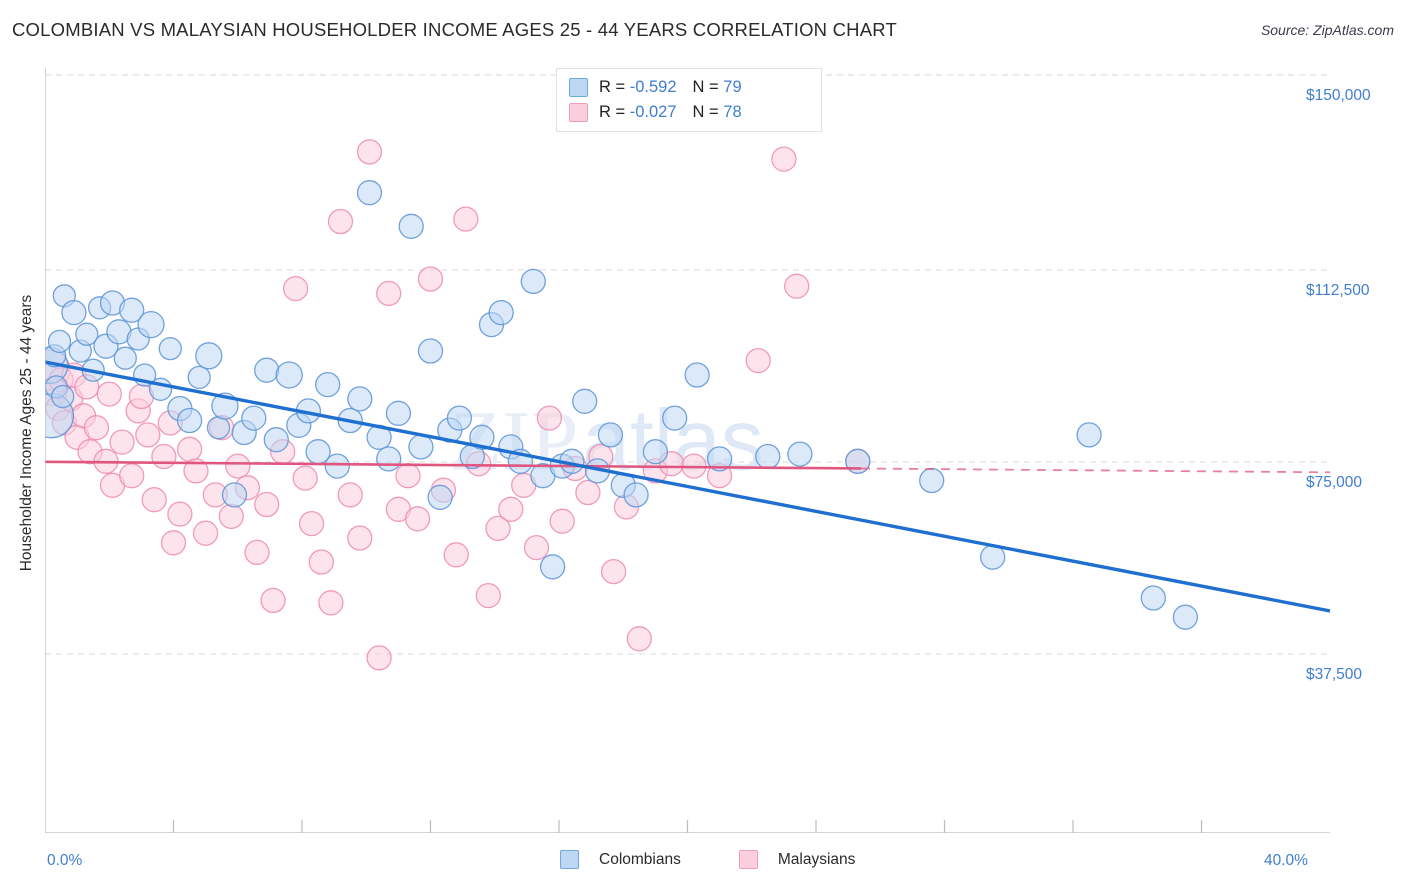 This screenshot has height=892, width=1406. I want to click on source-attribution: Source: ZipAtlas.com, so click(1327, 30).